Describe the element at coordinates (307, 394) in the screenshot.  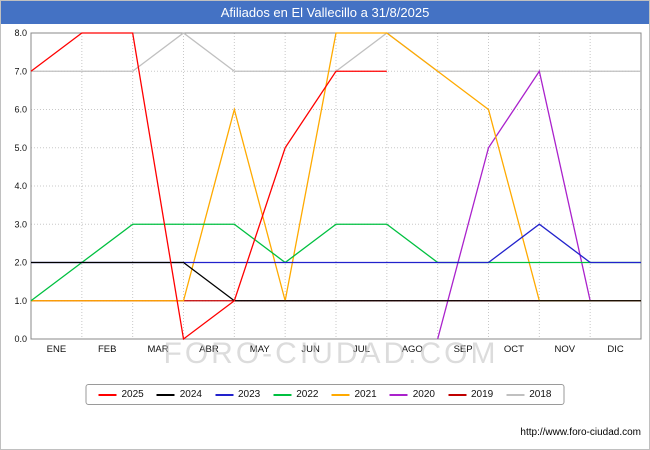
I see `legend-label: 2022` at that location.